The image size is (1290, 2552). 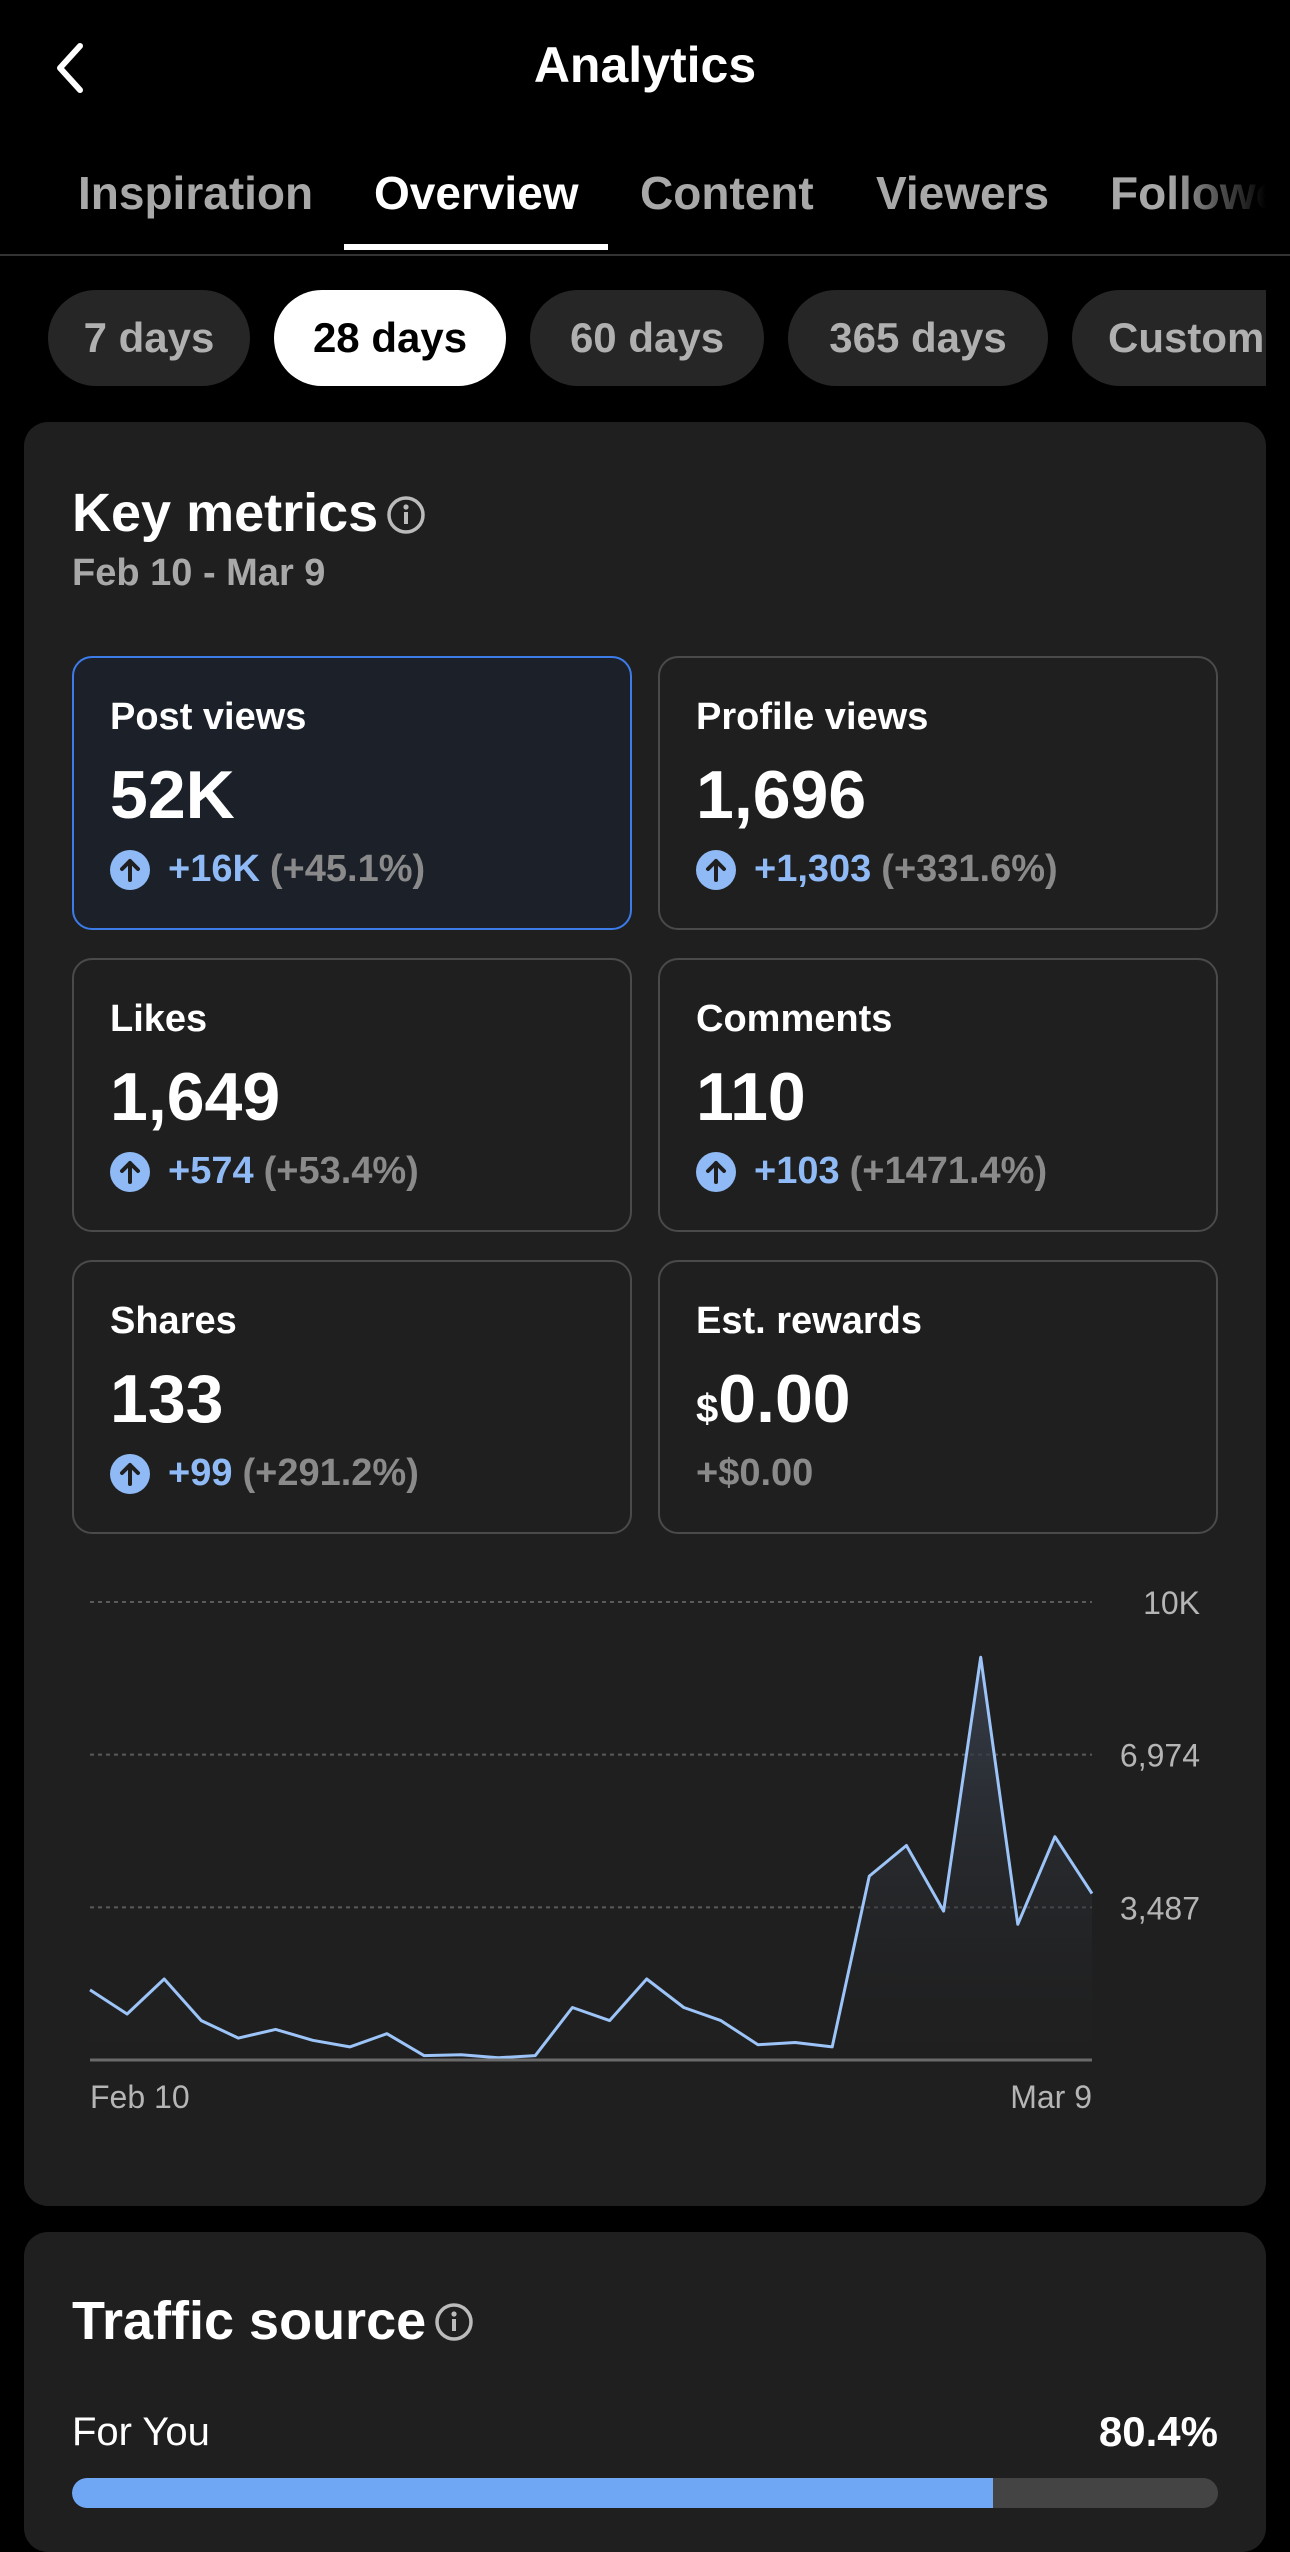 What do you see at coordinates (199, 573) in the screenshot?
I see `date-range: Feb 10 - Mar 9` at bounding box center [199, 573].